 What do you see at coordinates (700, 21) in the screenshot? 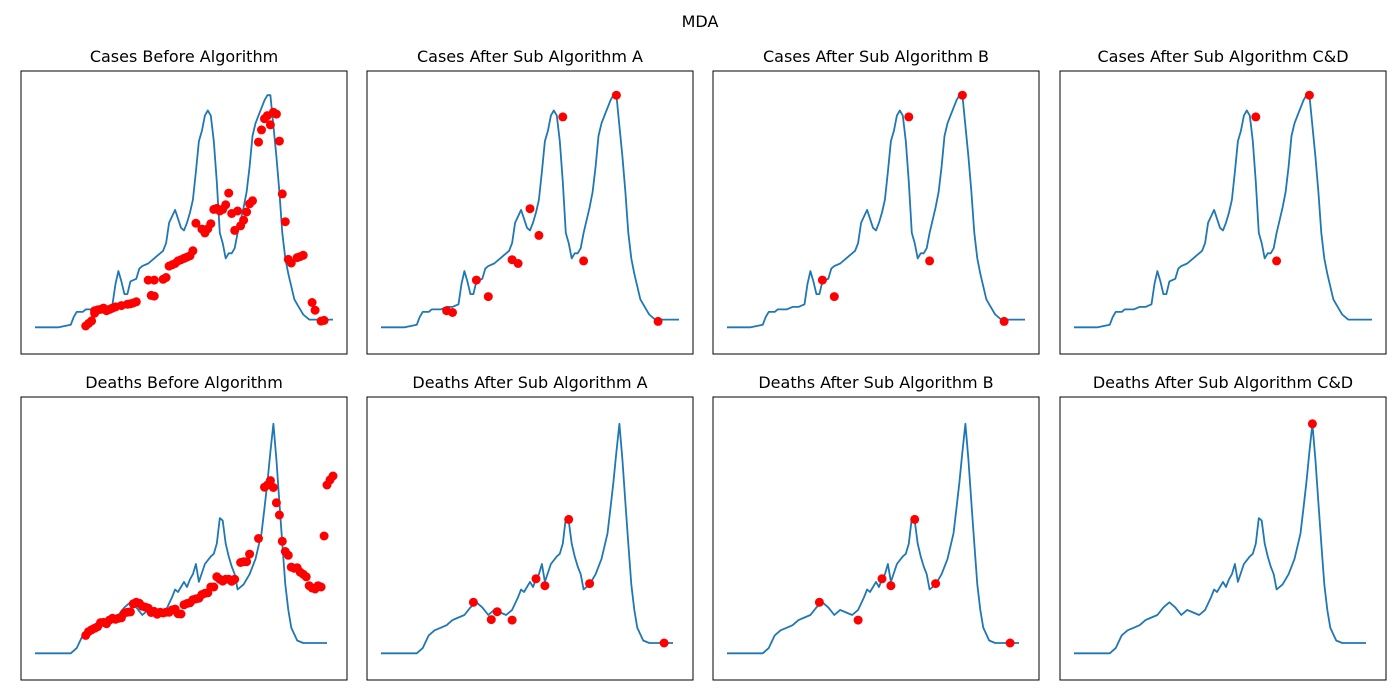
I see `figure-title: MDA` at bounding box center [700, 21].